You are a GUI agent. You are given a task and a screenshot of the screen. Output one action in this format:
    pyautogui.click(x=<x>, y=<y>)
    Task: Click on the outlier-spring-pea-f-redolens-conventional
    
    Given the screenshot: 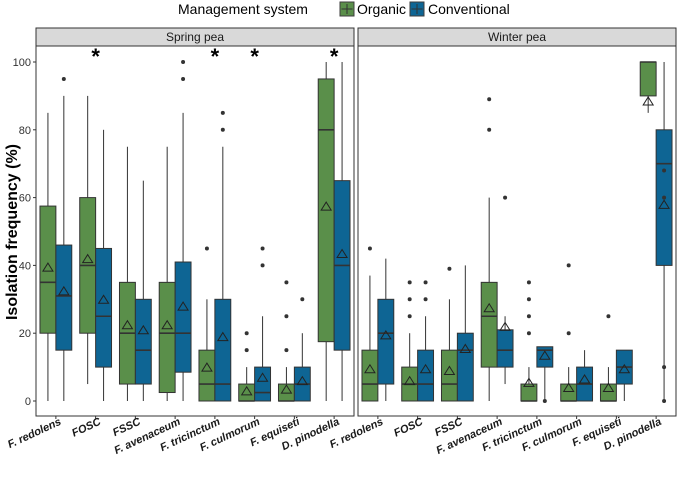 What is the action you would take?
    pyautogui.click(x=63, y=78)
    